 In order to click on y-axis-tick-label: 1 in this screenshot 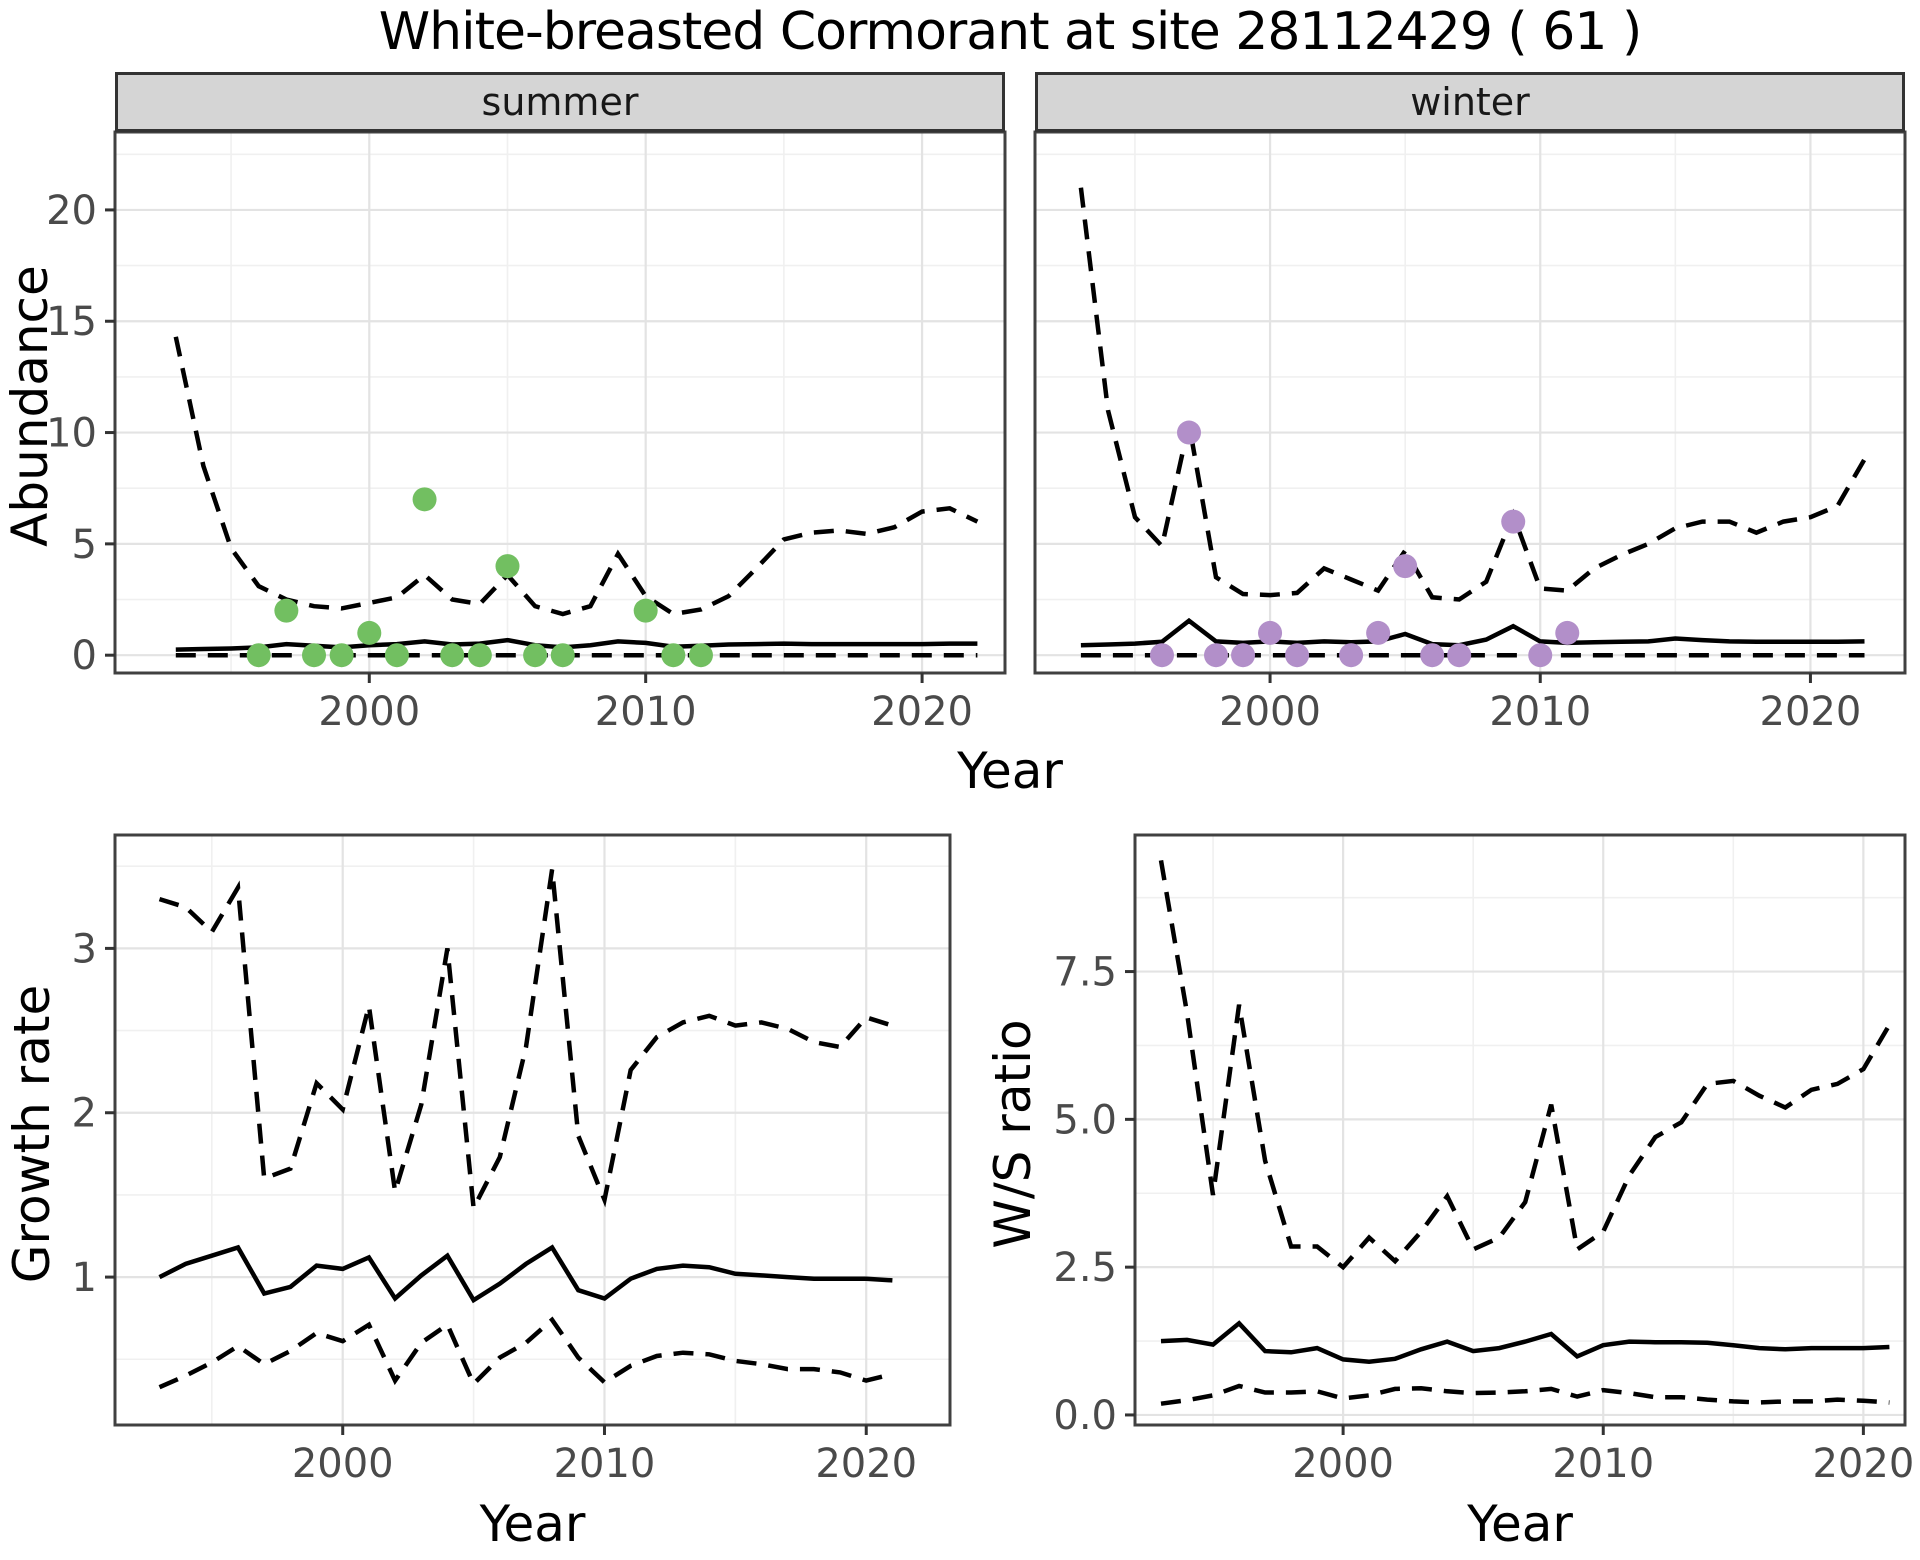, I will do `click(84, 1278)`.